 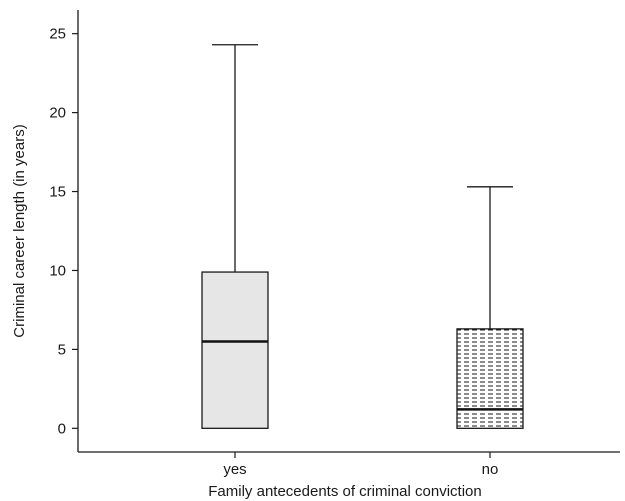 What do you see at coordinates (57, 270) in the screenshot?
I see `y-tick-label: 10` at bounding box center [57, 270].